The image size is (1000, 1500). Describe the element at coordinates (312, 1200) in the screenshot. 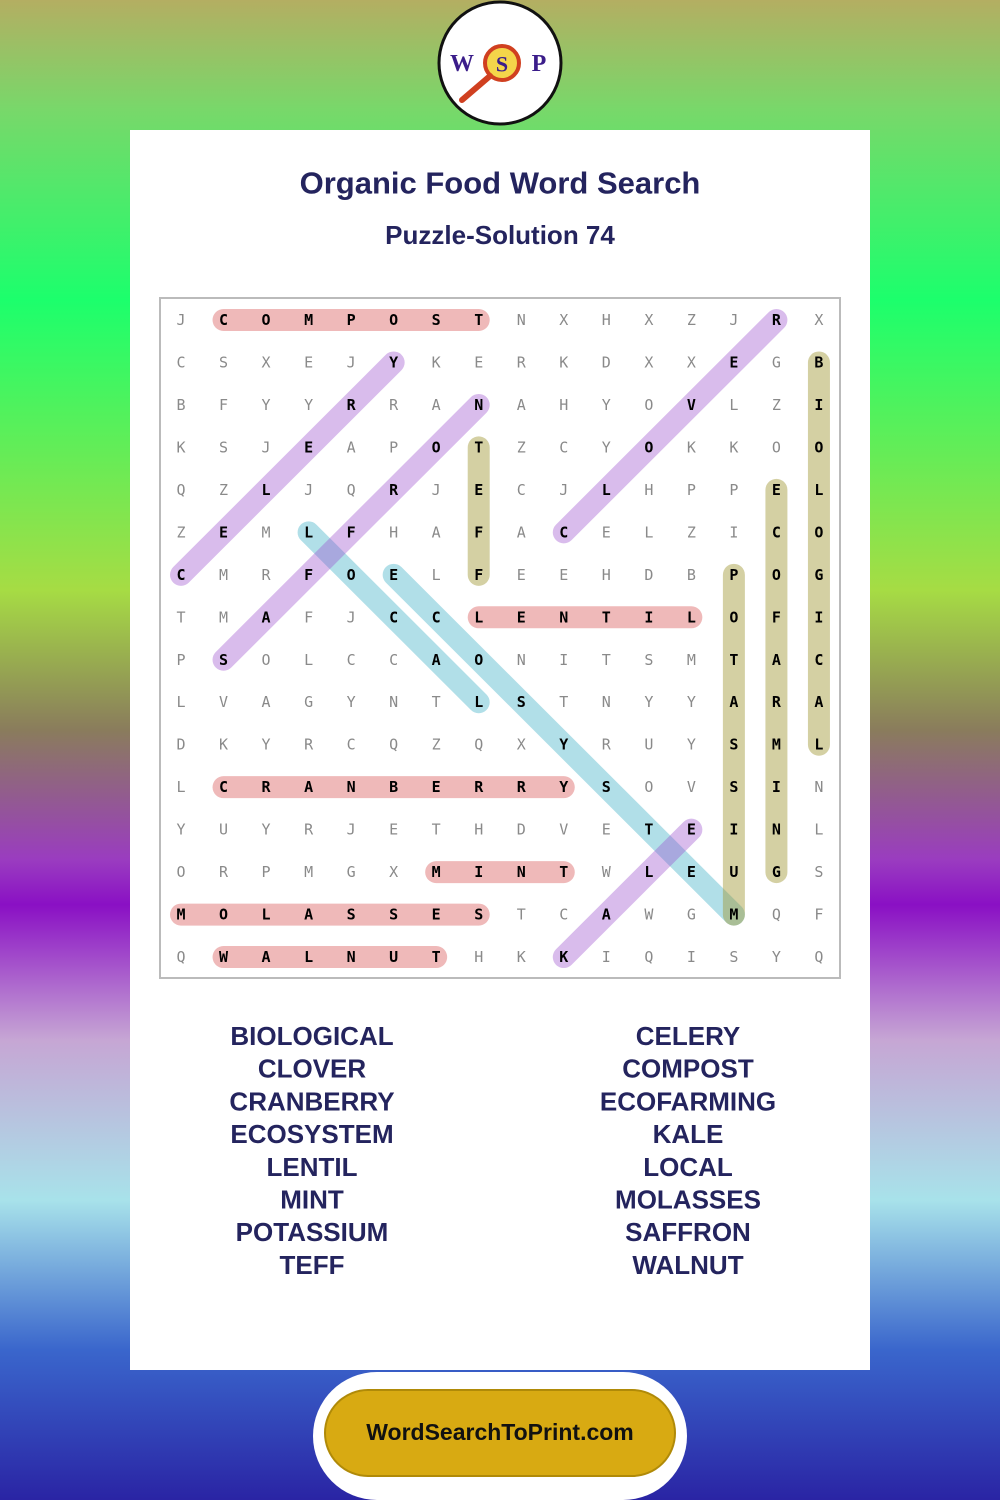

I see `word-list-item: MINT` at that location.